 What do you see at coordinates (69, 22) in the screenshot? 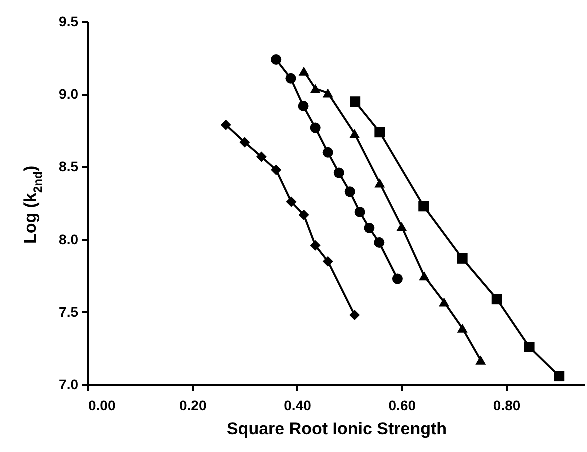
I see `y-tick-label: 9.5` at bounding box center [69, 22].